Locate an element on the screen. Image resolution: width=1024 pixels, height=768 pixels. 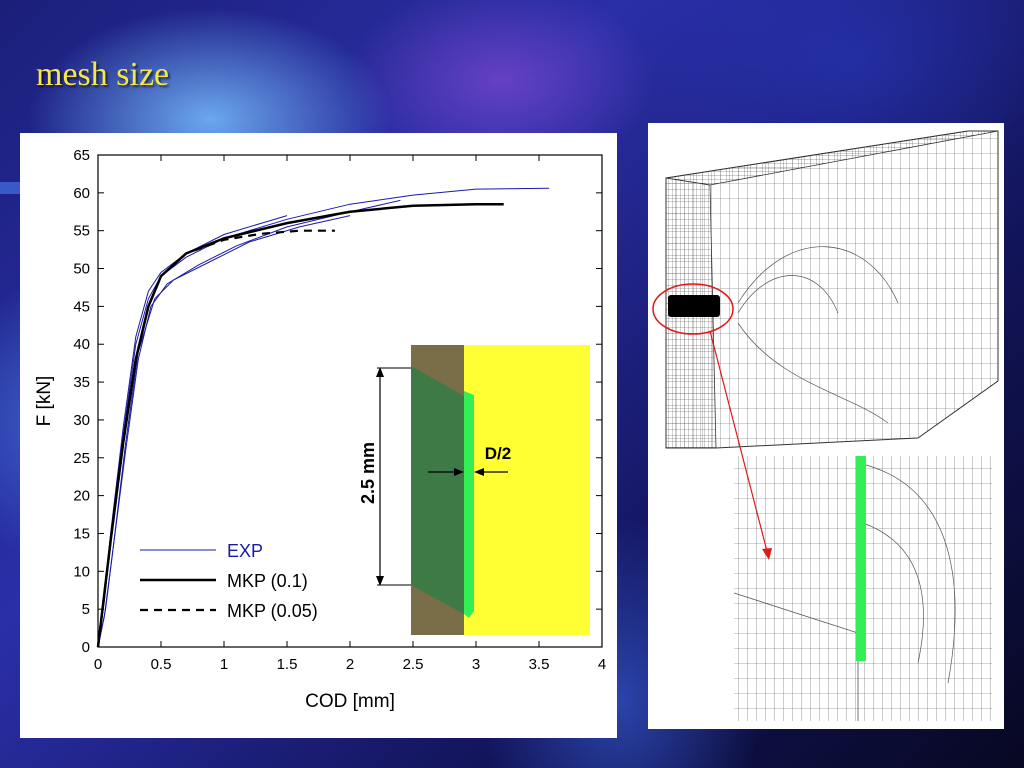
highlight-ellipse is located at coordinates (693, 309).